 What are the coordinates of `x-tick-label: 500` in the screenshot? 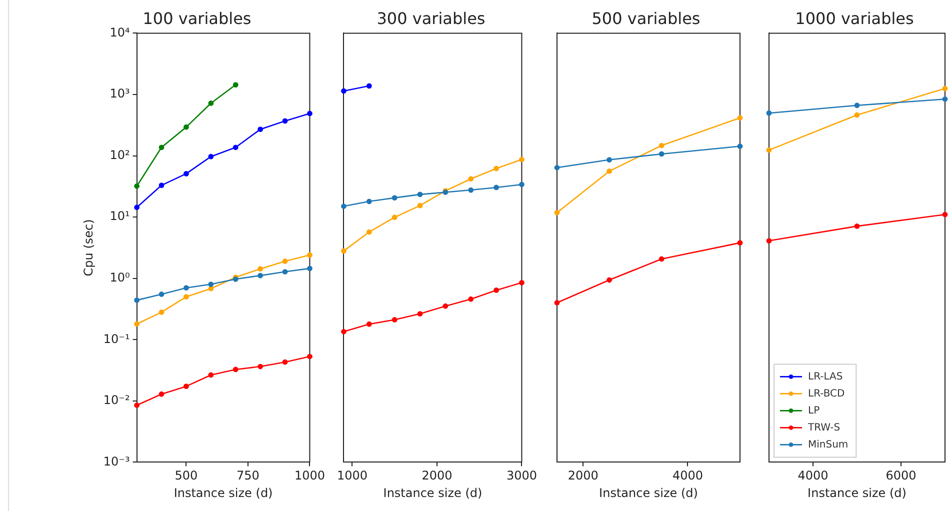 It's located at (186, 475).